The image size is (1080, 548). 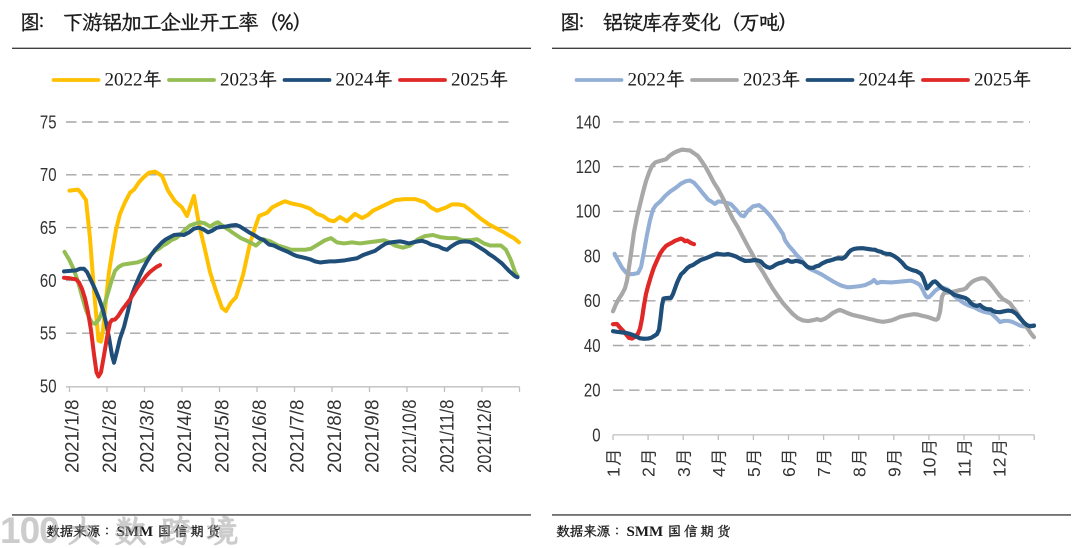 What do you see at coordinates (110, 437) in the screenshot?
I see `svg-text: 2021/2/8` at bounding box center [110, 437].